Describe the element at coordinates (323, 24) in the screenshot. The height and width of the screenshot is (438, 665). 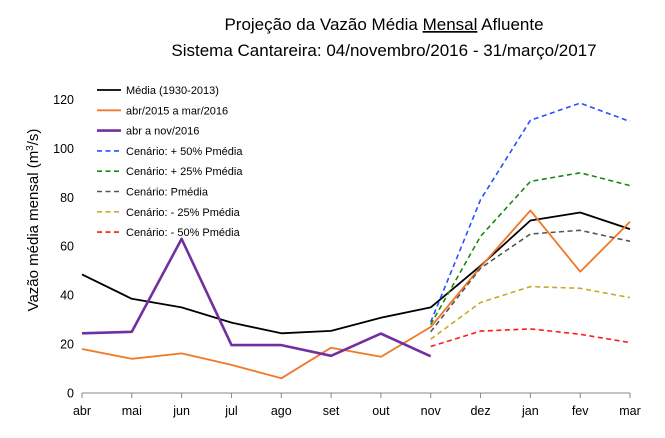
I see `title-part-1: Projeção da Vazão Média` at that location.